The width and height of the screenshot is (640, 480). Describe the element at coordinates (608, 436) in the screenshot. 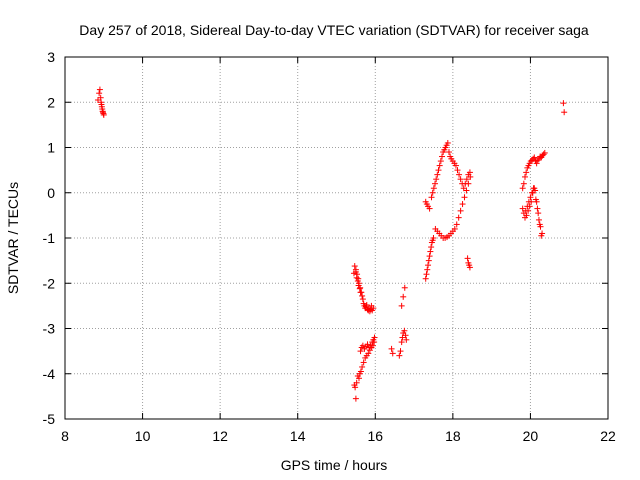

I see `x-tick-label: 22` at that location.